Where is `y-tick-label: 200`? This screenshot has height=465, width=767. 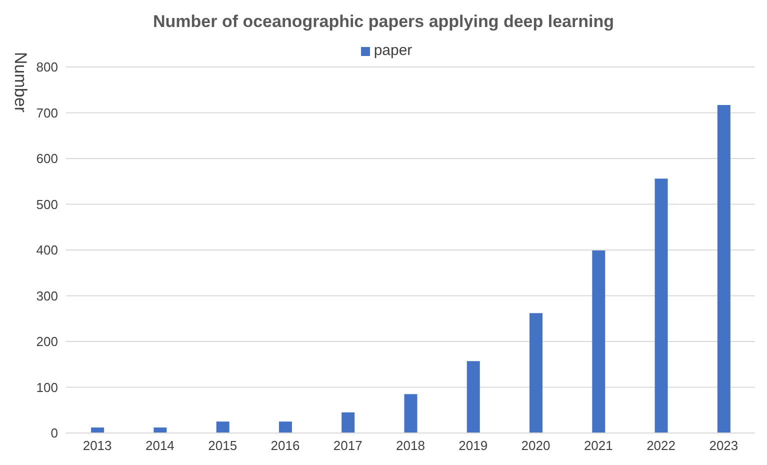
y-tick-label: 200 is located at coordinates (47, 342).